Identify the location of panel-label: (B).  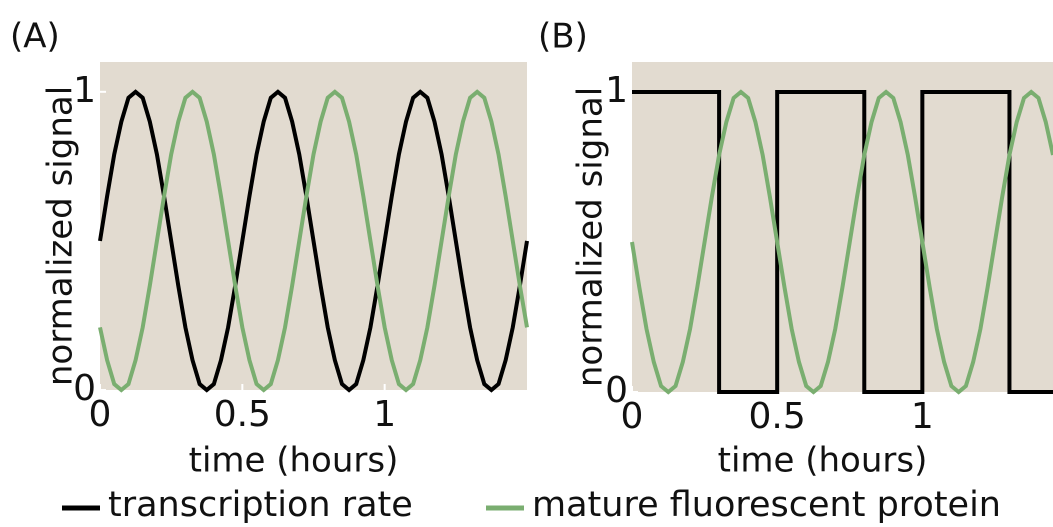
(563, 37).